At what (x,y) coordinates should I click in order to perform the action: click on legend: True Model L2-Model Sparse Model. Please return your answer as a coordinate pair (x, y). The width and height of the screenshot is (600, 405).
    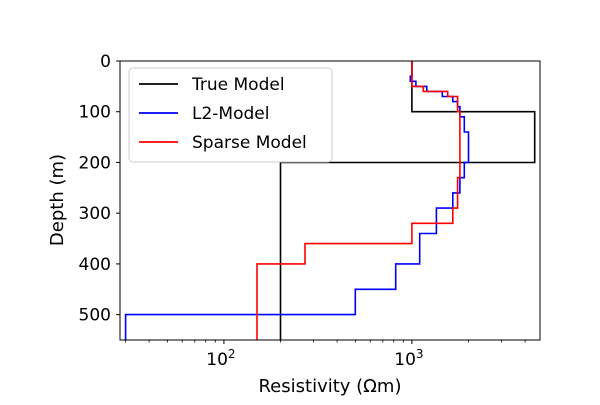
    Looking at the image, I should click on (230, 115).